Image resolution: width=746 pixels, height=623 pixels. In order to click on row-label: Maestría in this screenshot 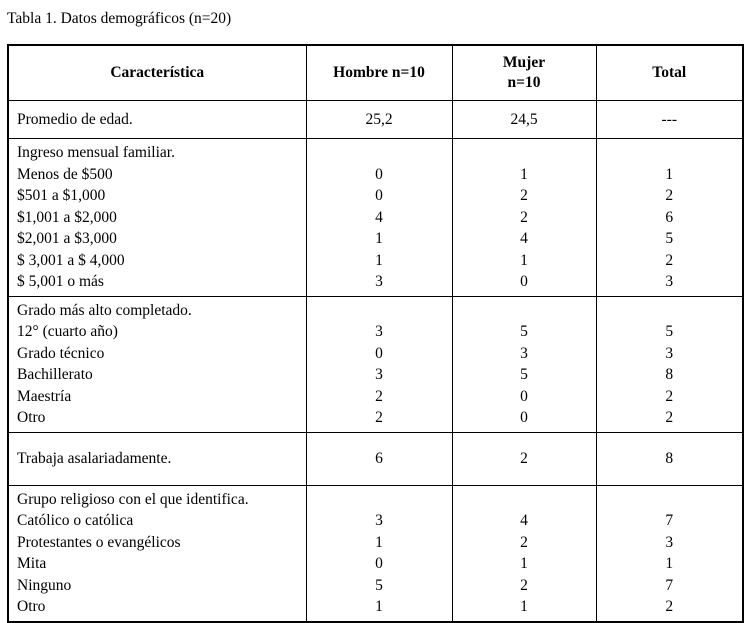, I will do `click(44, 396)`.